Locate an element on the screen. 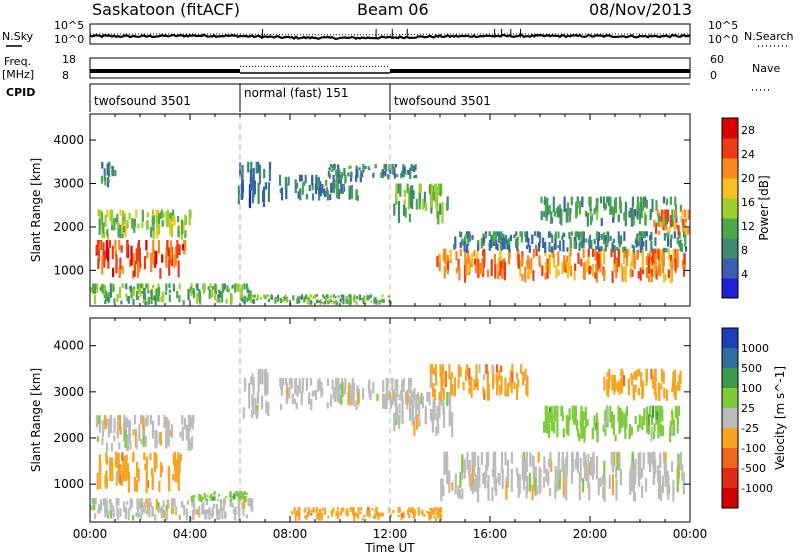 The image size is (800, 554). velocity-colorbar-swatch is located at coordinates (730, 498).